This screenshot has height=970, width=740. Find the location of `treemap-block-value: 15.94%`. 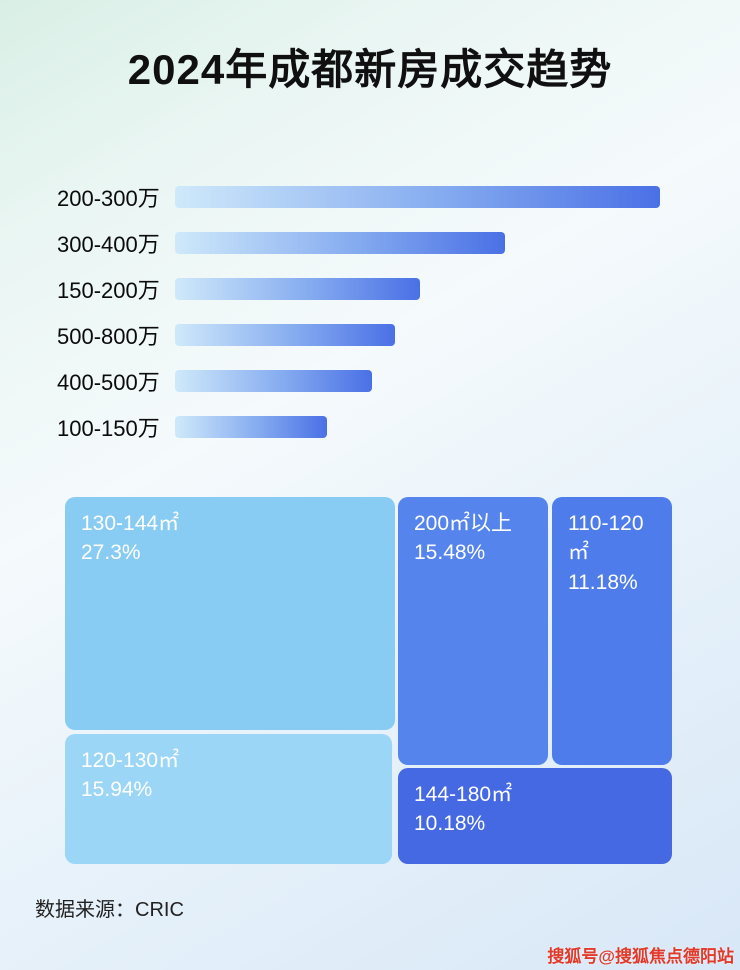

treemap-block-value: 15.94% is located at coordinates (117, 790).